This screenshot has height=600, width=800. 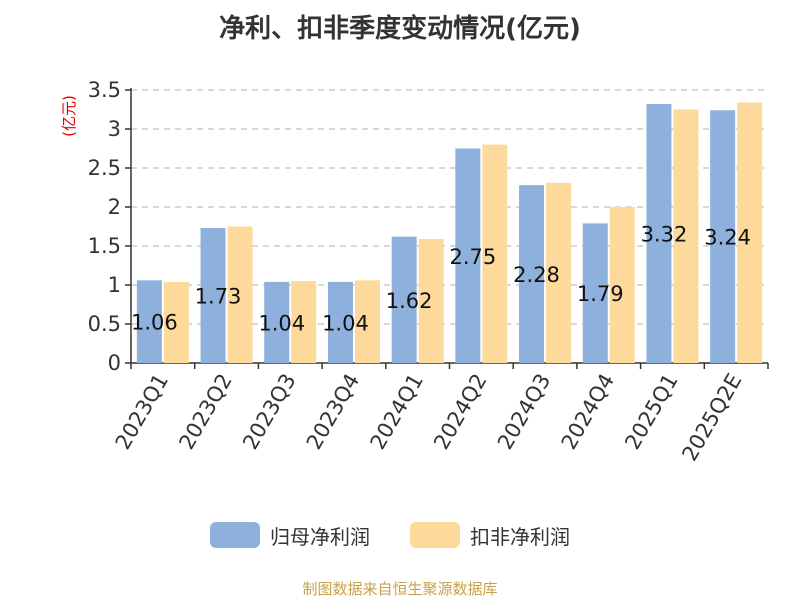 What do you see at coordinates (727, 238) in the screenshot?
I see `data-label-2025Q2E: 3.24` at bounding box center [727, 238].